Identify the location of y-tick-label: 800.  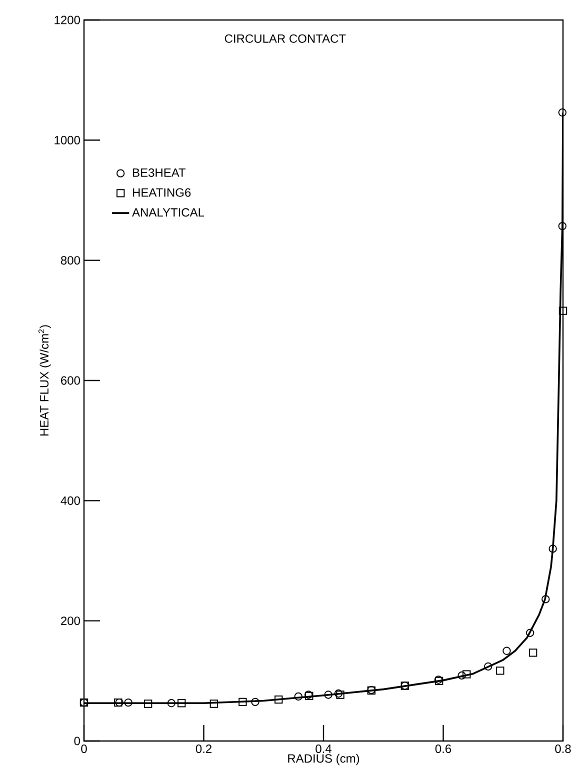
(70, 260).